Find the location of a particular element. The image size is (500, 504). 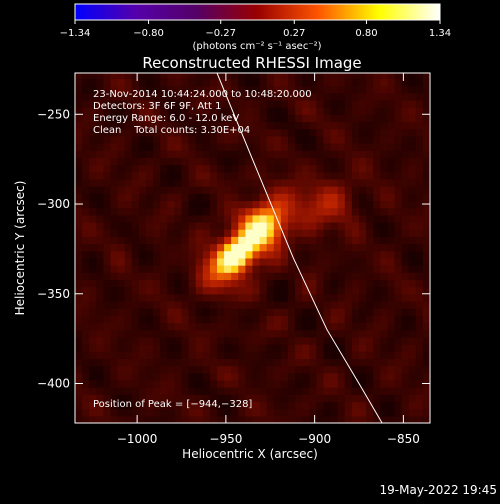

x-tick-label: −900 is located at coordinates (314, 439).